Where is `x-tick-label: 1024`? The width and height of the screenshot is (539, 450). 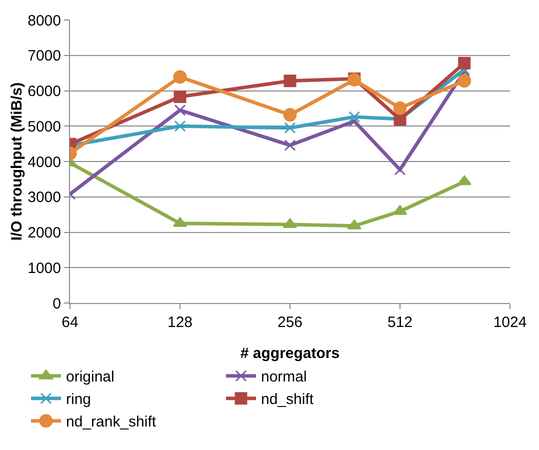
x-tick-label: 1024 is located at coordinates (510, 322).